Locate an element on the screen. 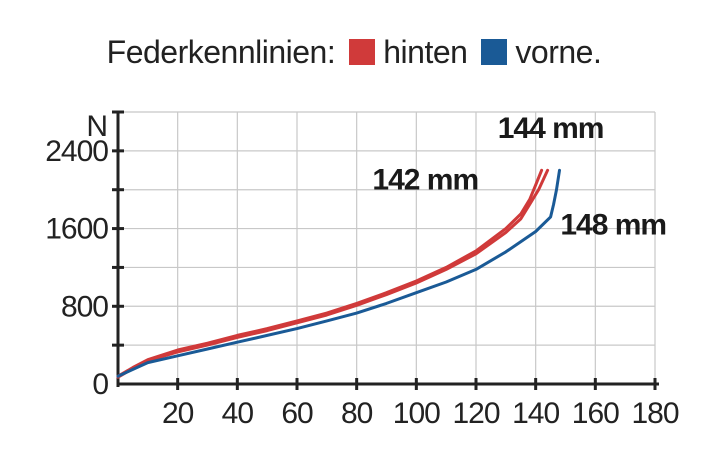  x-tick-label: 20 is located at coordinates (178, 413).